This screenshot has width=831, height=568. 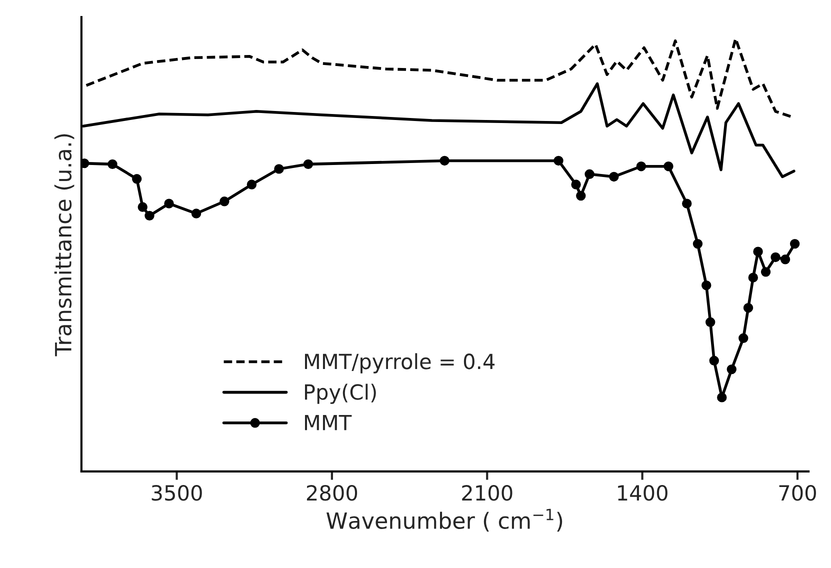 What do you see at coordinates (64, 245) in the screenshot?
I see `y-axis-title: Transmittance (u.a.)` at bounding box center [64, 245].